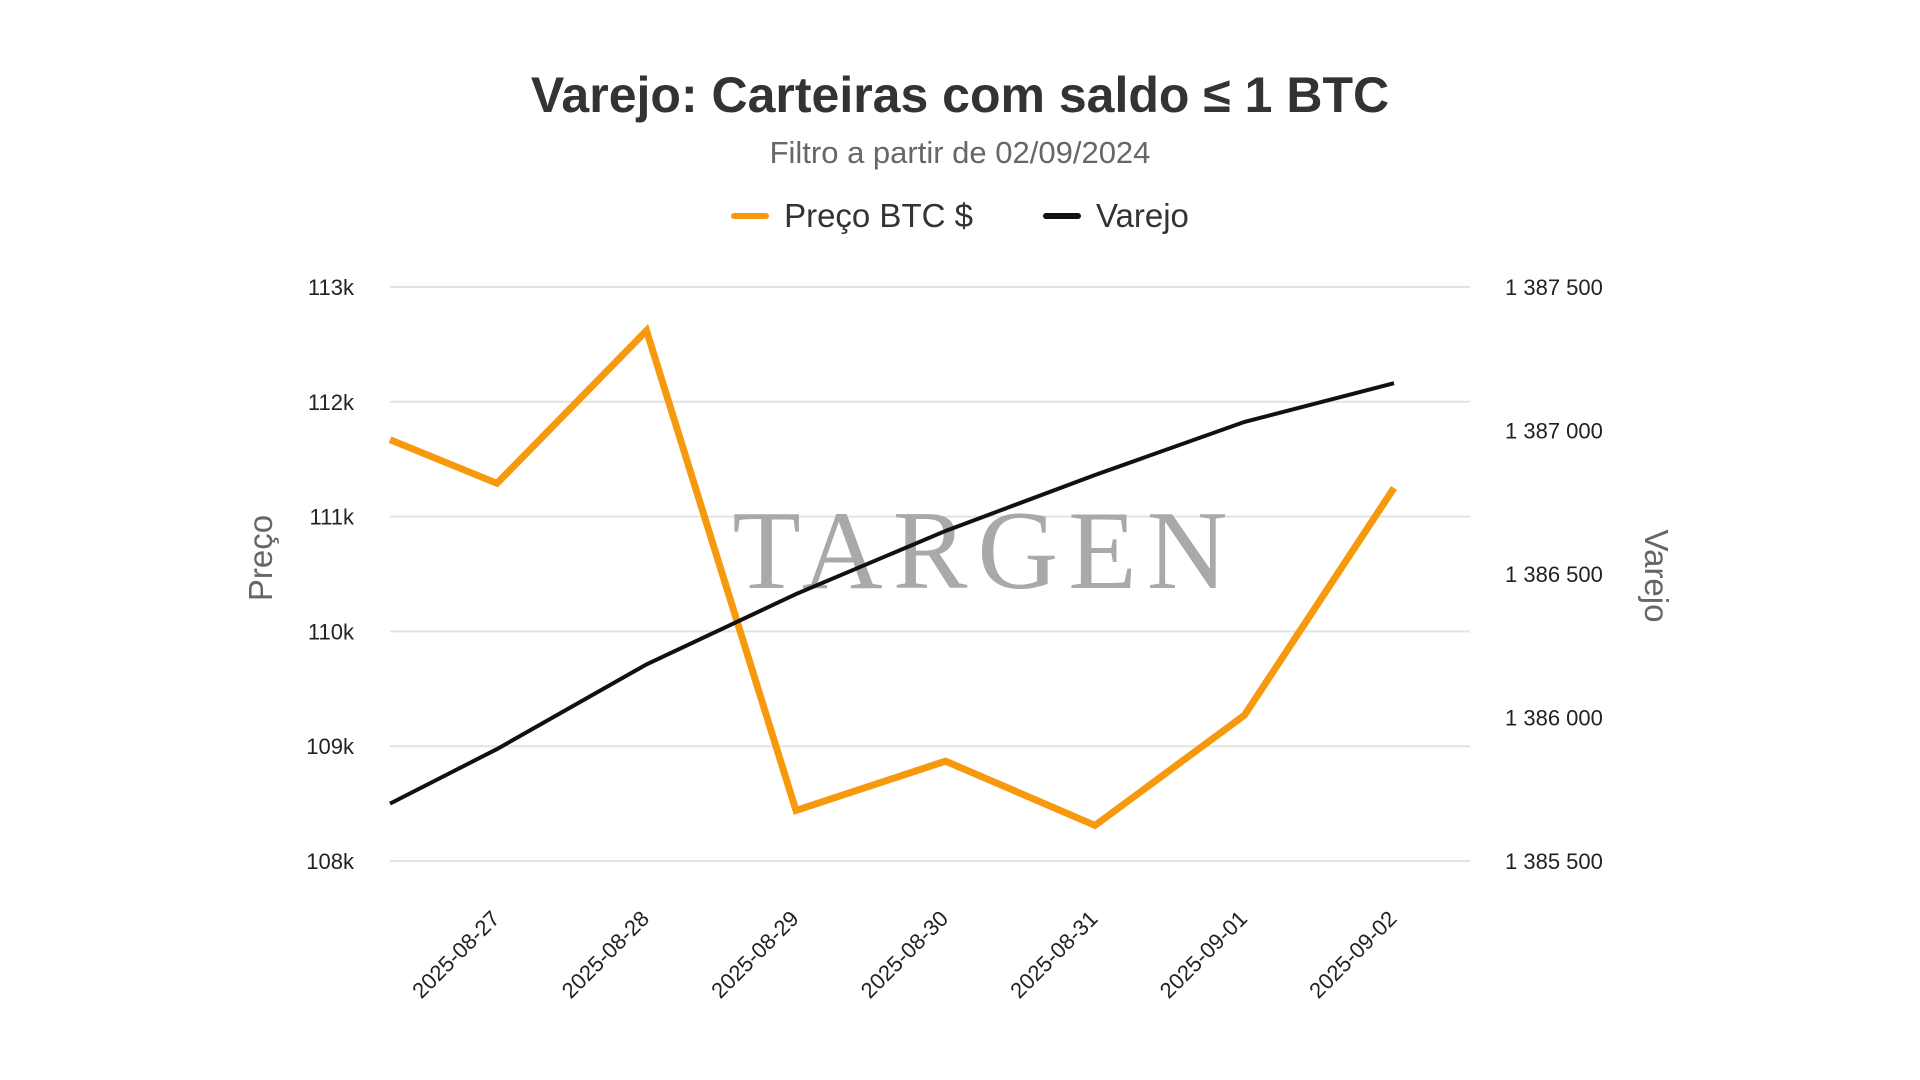  Describe the element at coordinates (1554, 861) in the screenshot. I see `right-tick-label: 1 385 500` at that location.